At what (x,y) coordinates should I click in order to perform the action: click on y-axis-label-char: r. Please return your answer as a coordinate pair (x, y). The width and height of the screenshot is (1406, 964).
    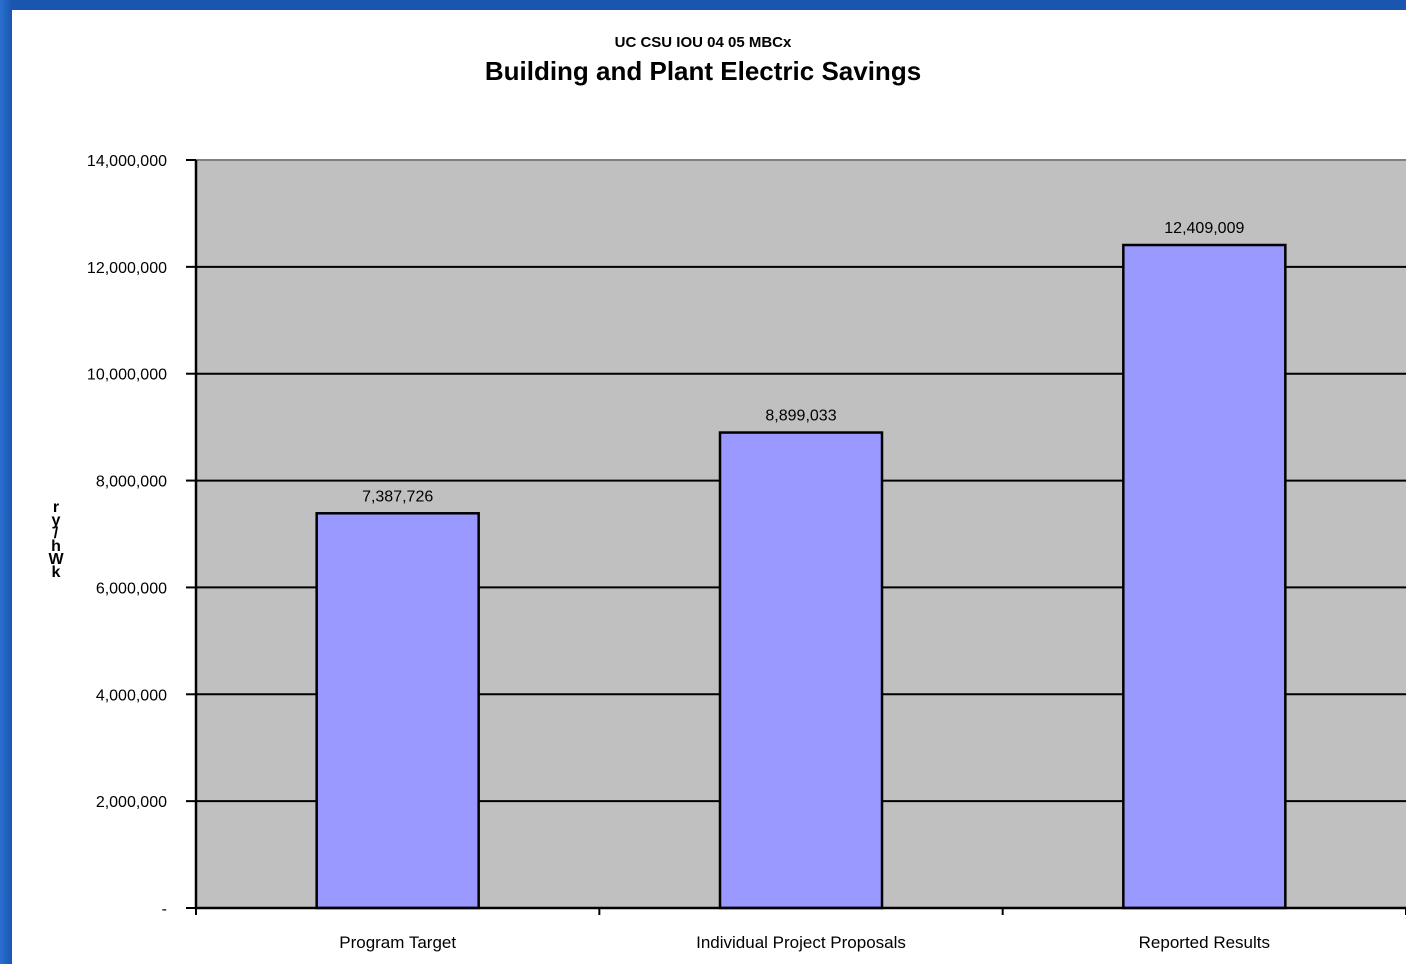
    Looking at the image, I should click on (56, 507).